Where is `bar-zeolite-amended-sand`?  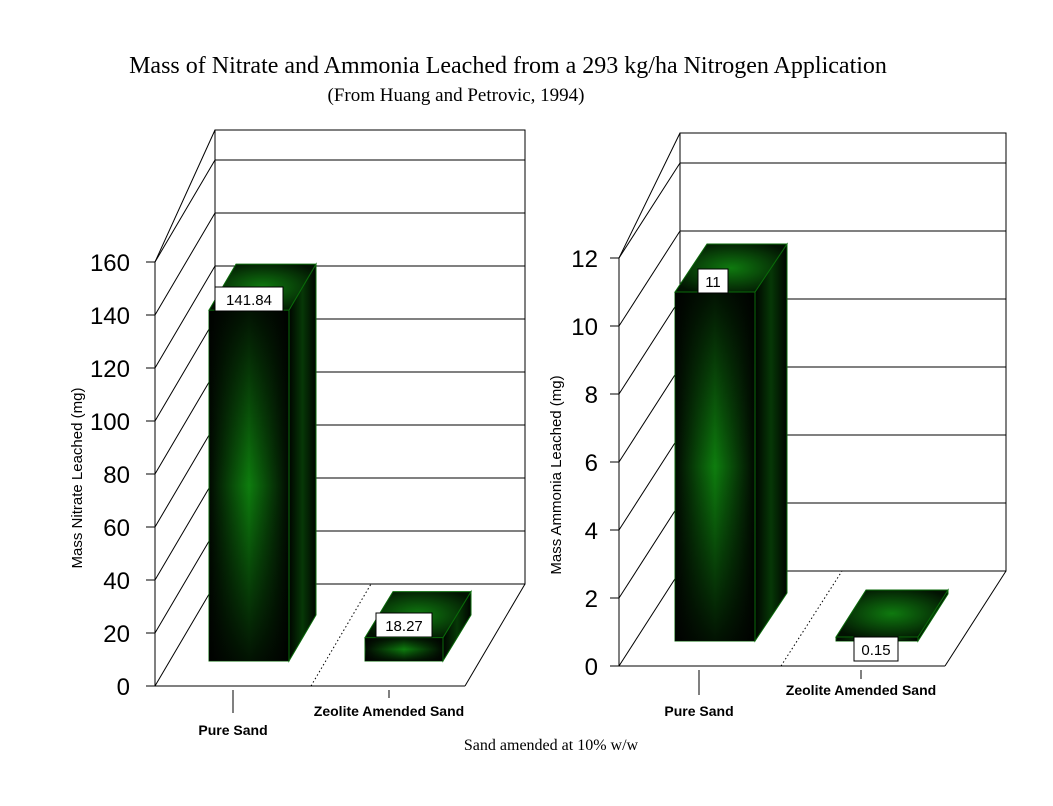
bar-zeolite-amended-sand is located at coordinates (892, 615).